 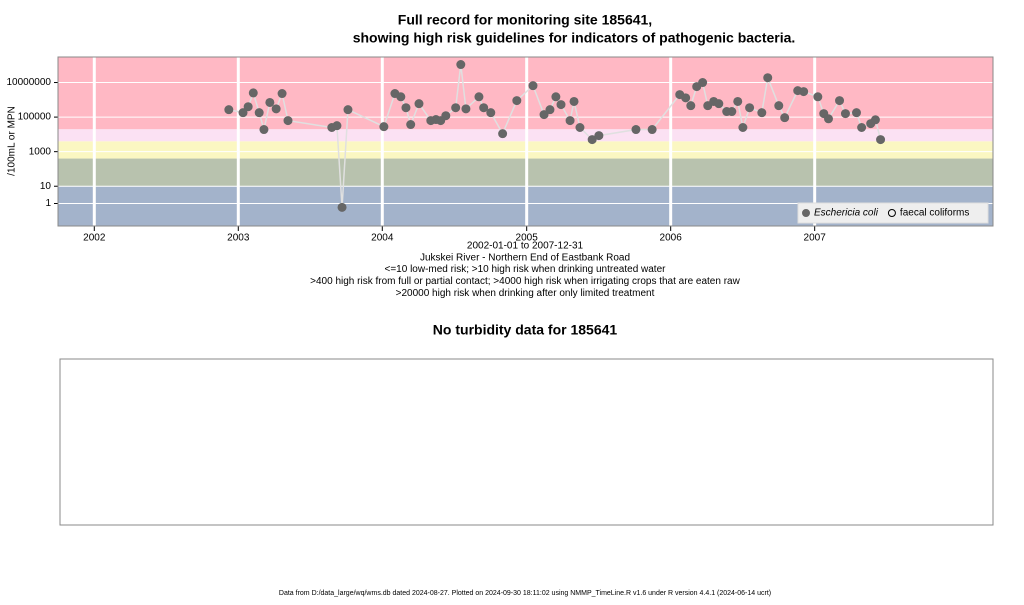 What do you see at coordinates (46, 186) in the screenshot?
I see `y-tick-label: 10` at bounding box center [46, 186].